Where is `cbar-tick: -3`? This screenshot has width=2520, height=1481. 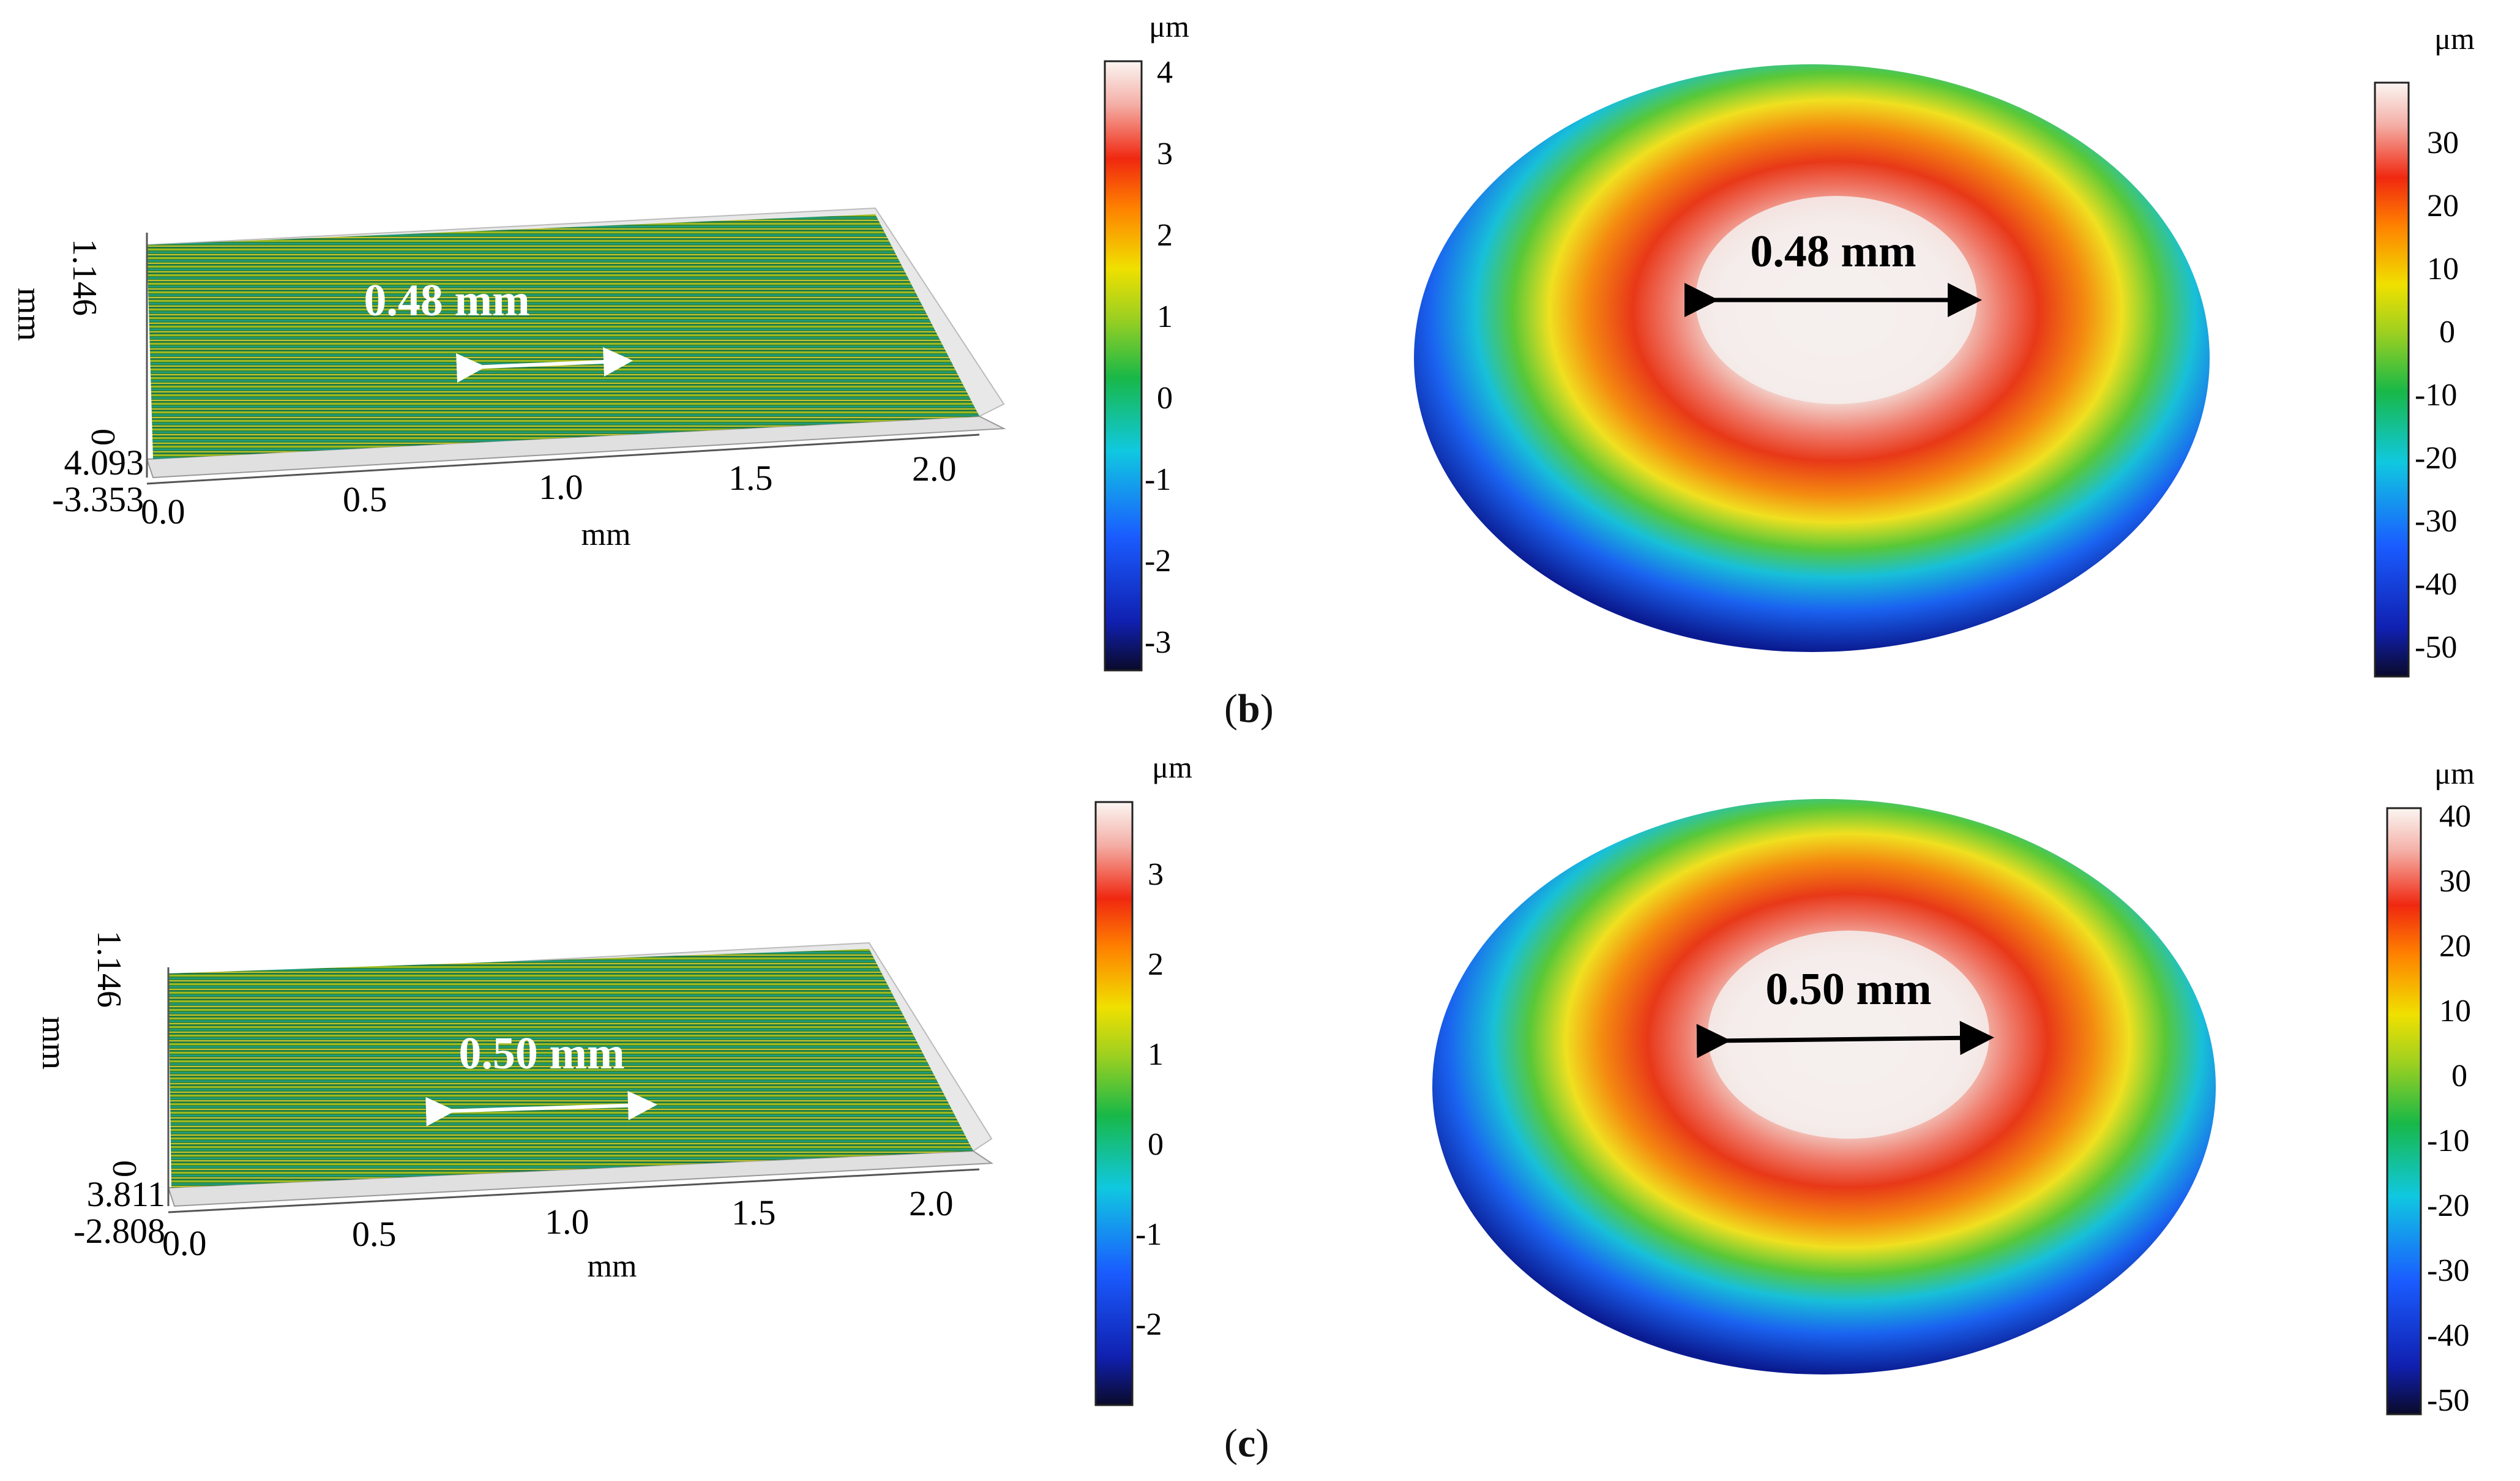 cbar-tick: -3 is located at coordinates (1158, 642).